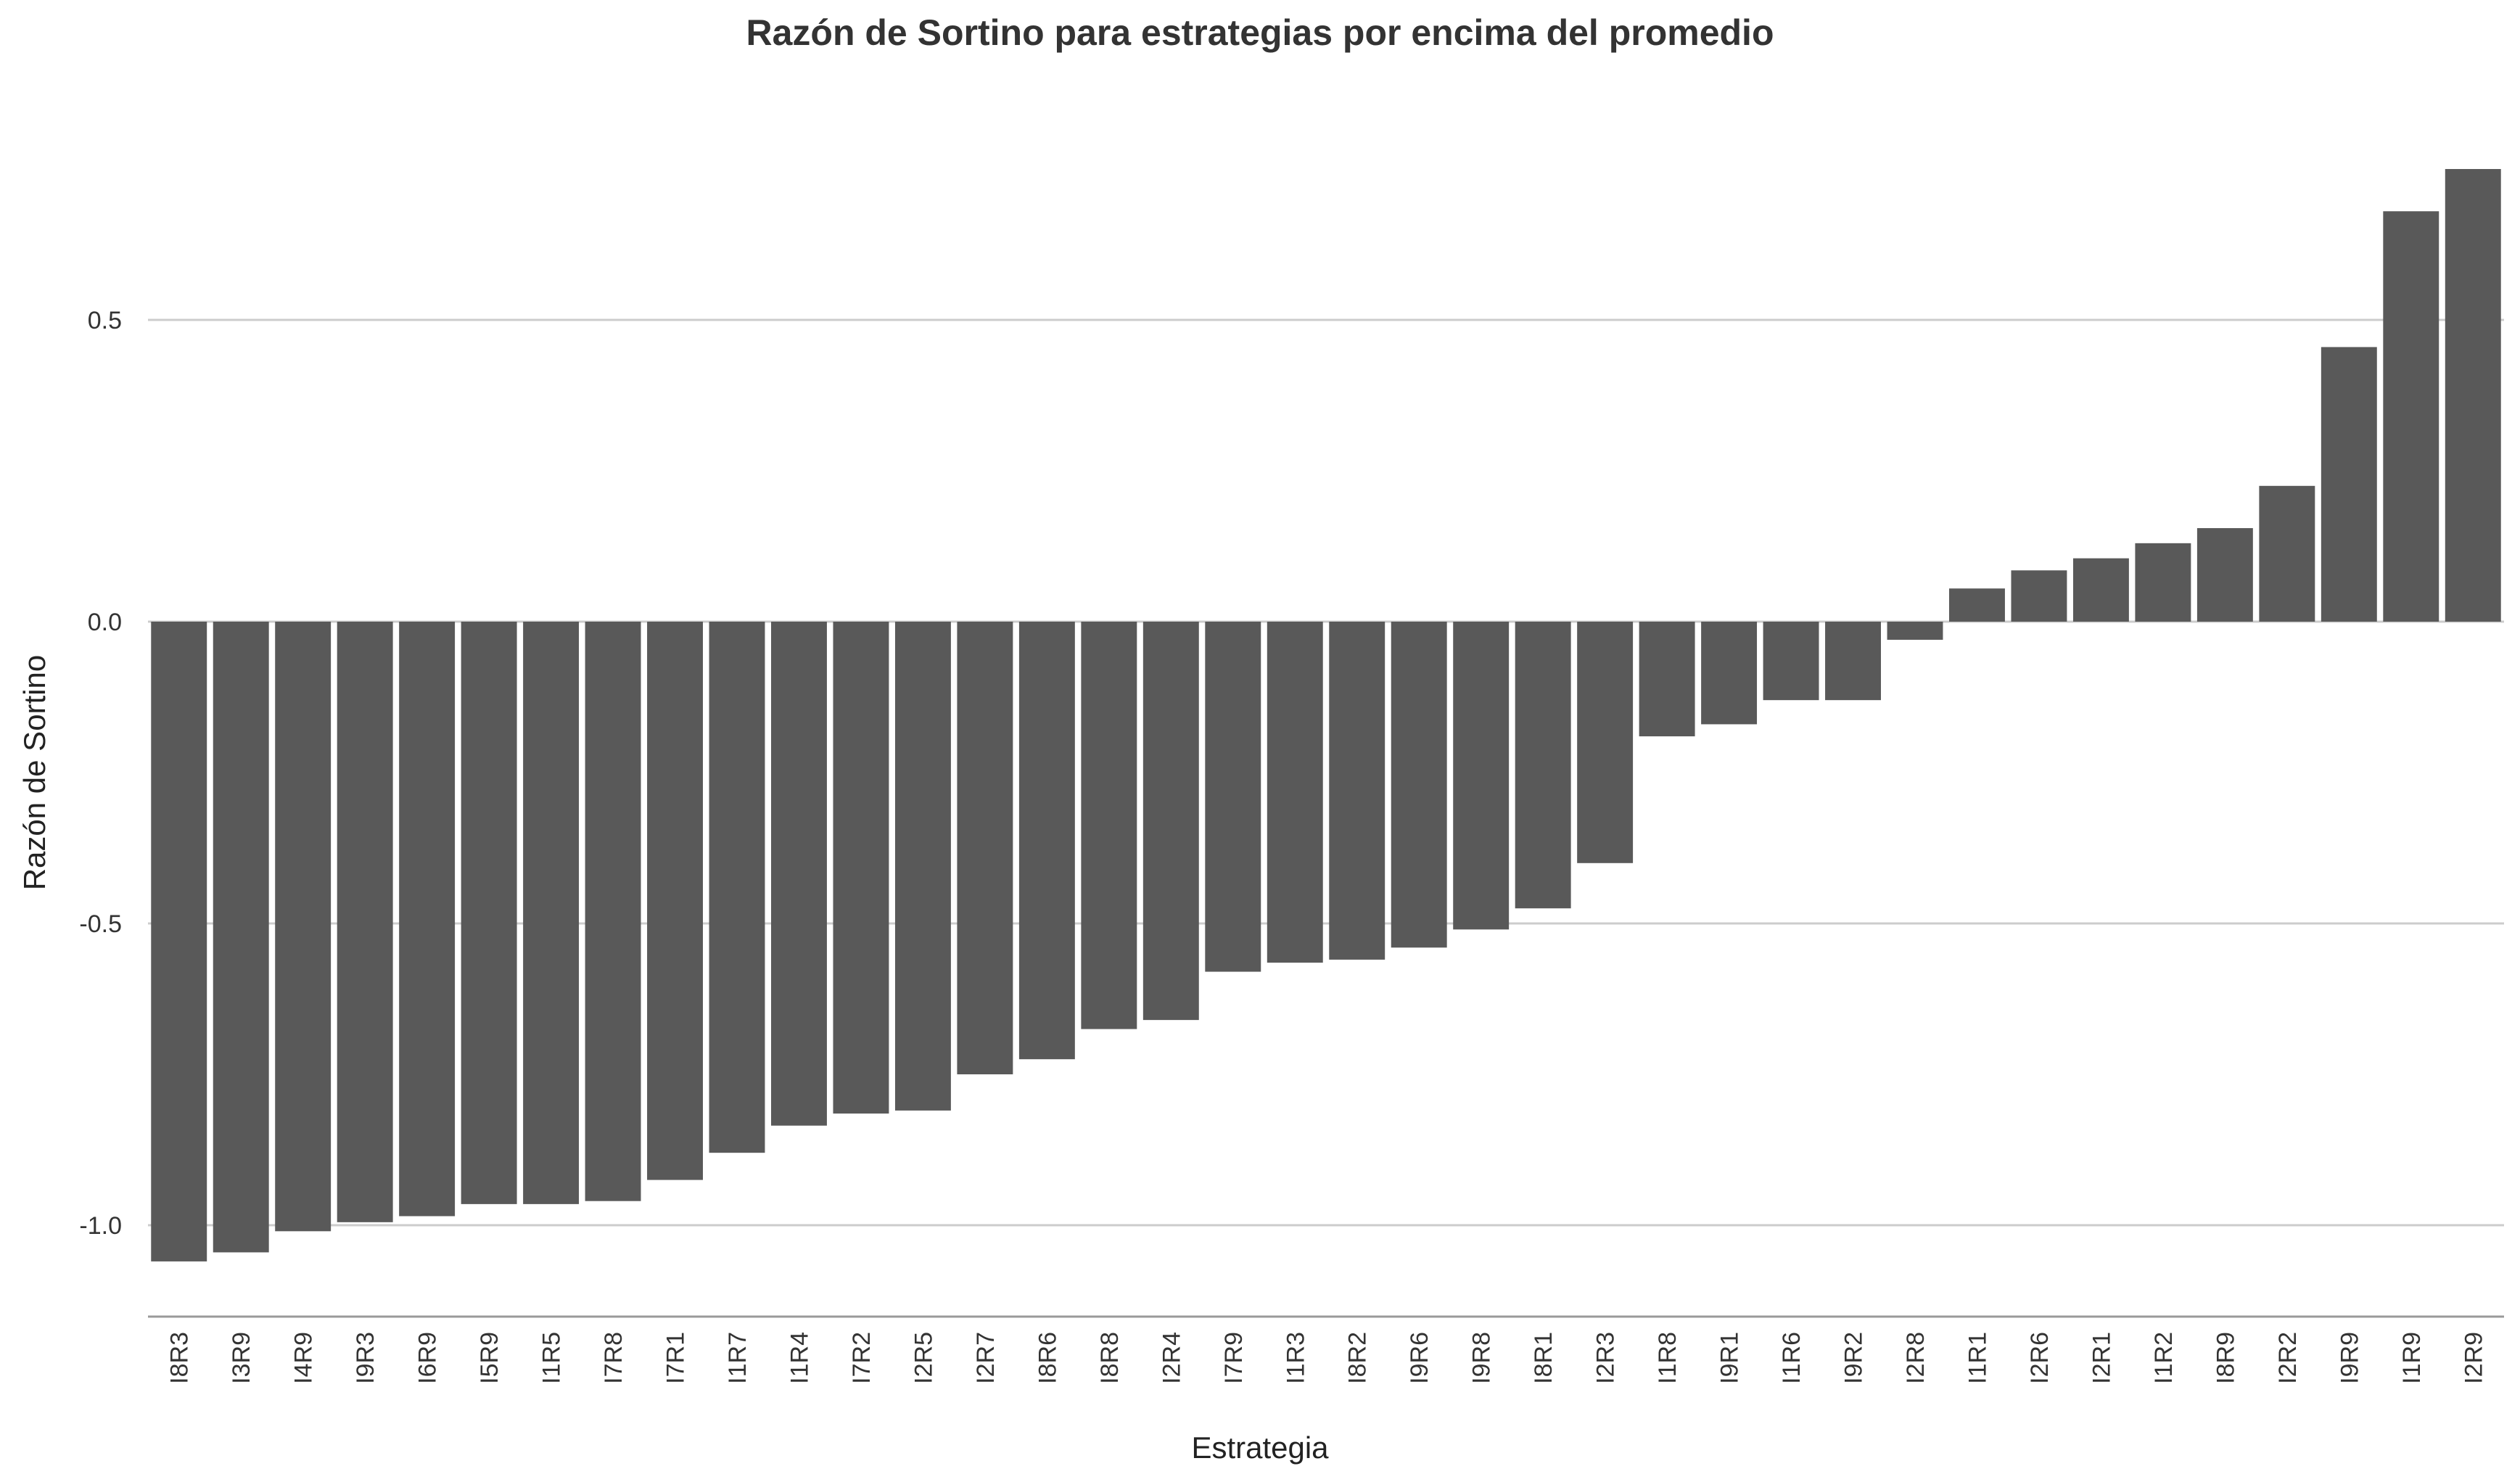 The image size is (2520, 1482). I want to click on bar-I7R9, so click(1233, 797).